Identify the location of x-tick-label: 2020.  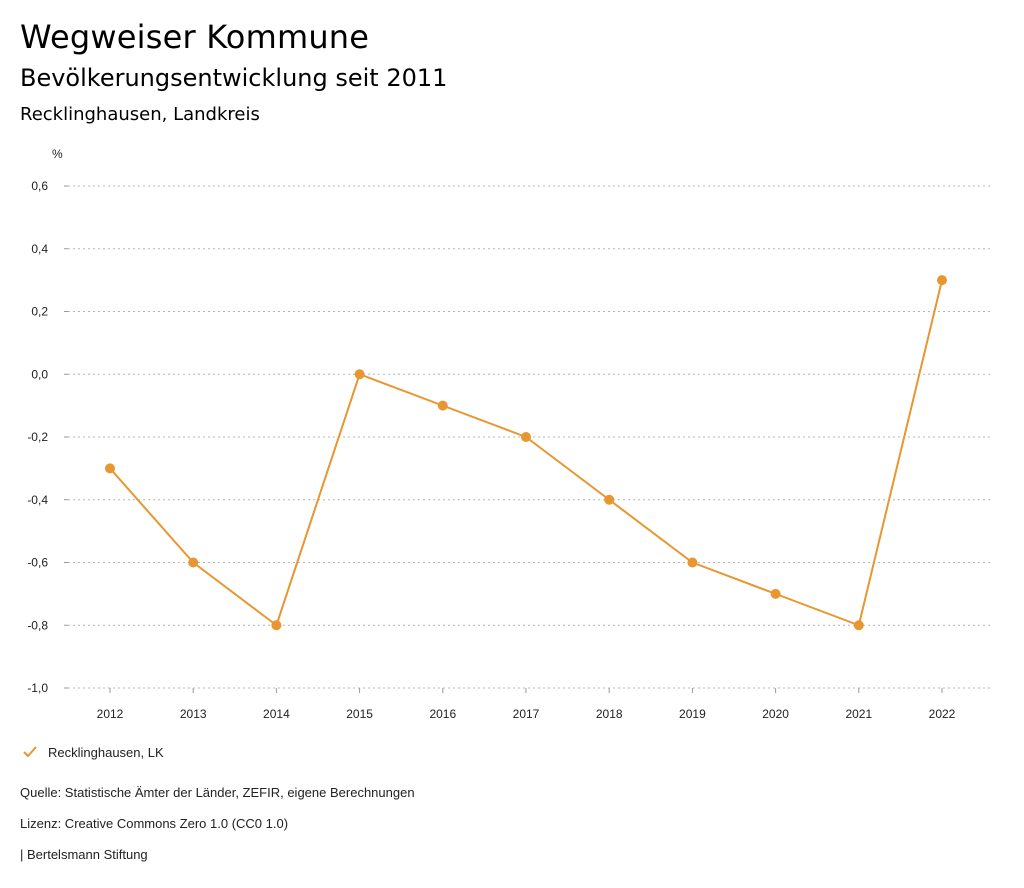
(775, 714).